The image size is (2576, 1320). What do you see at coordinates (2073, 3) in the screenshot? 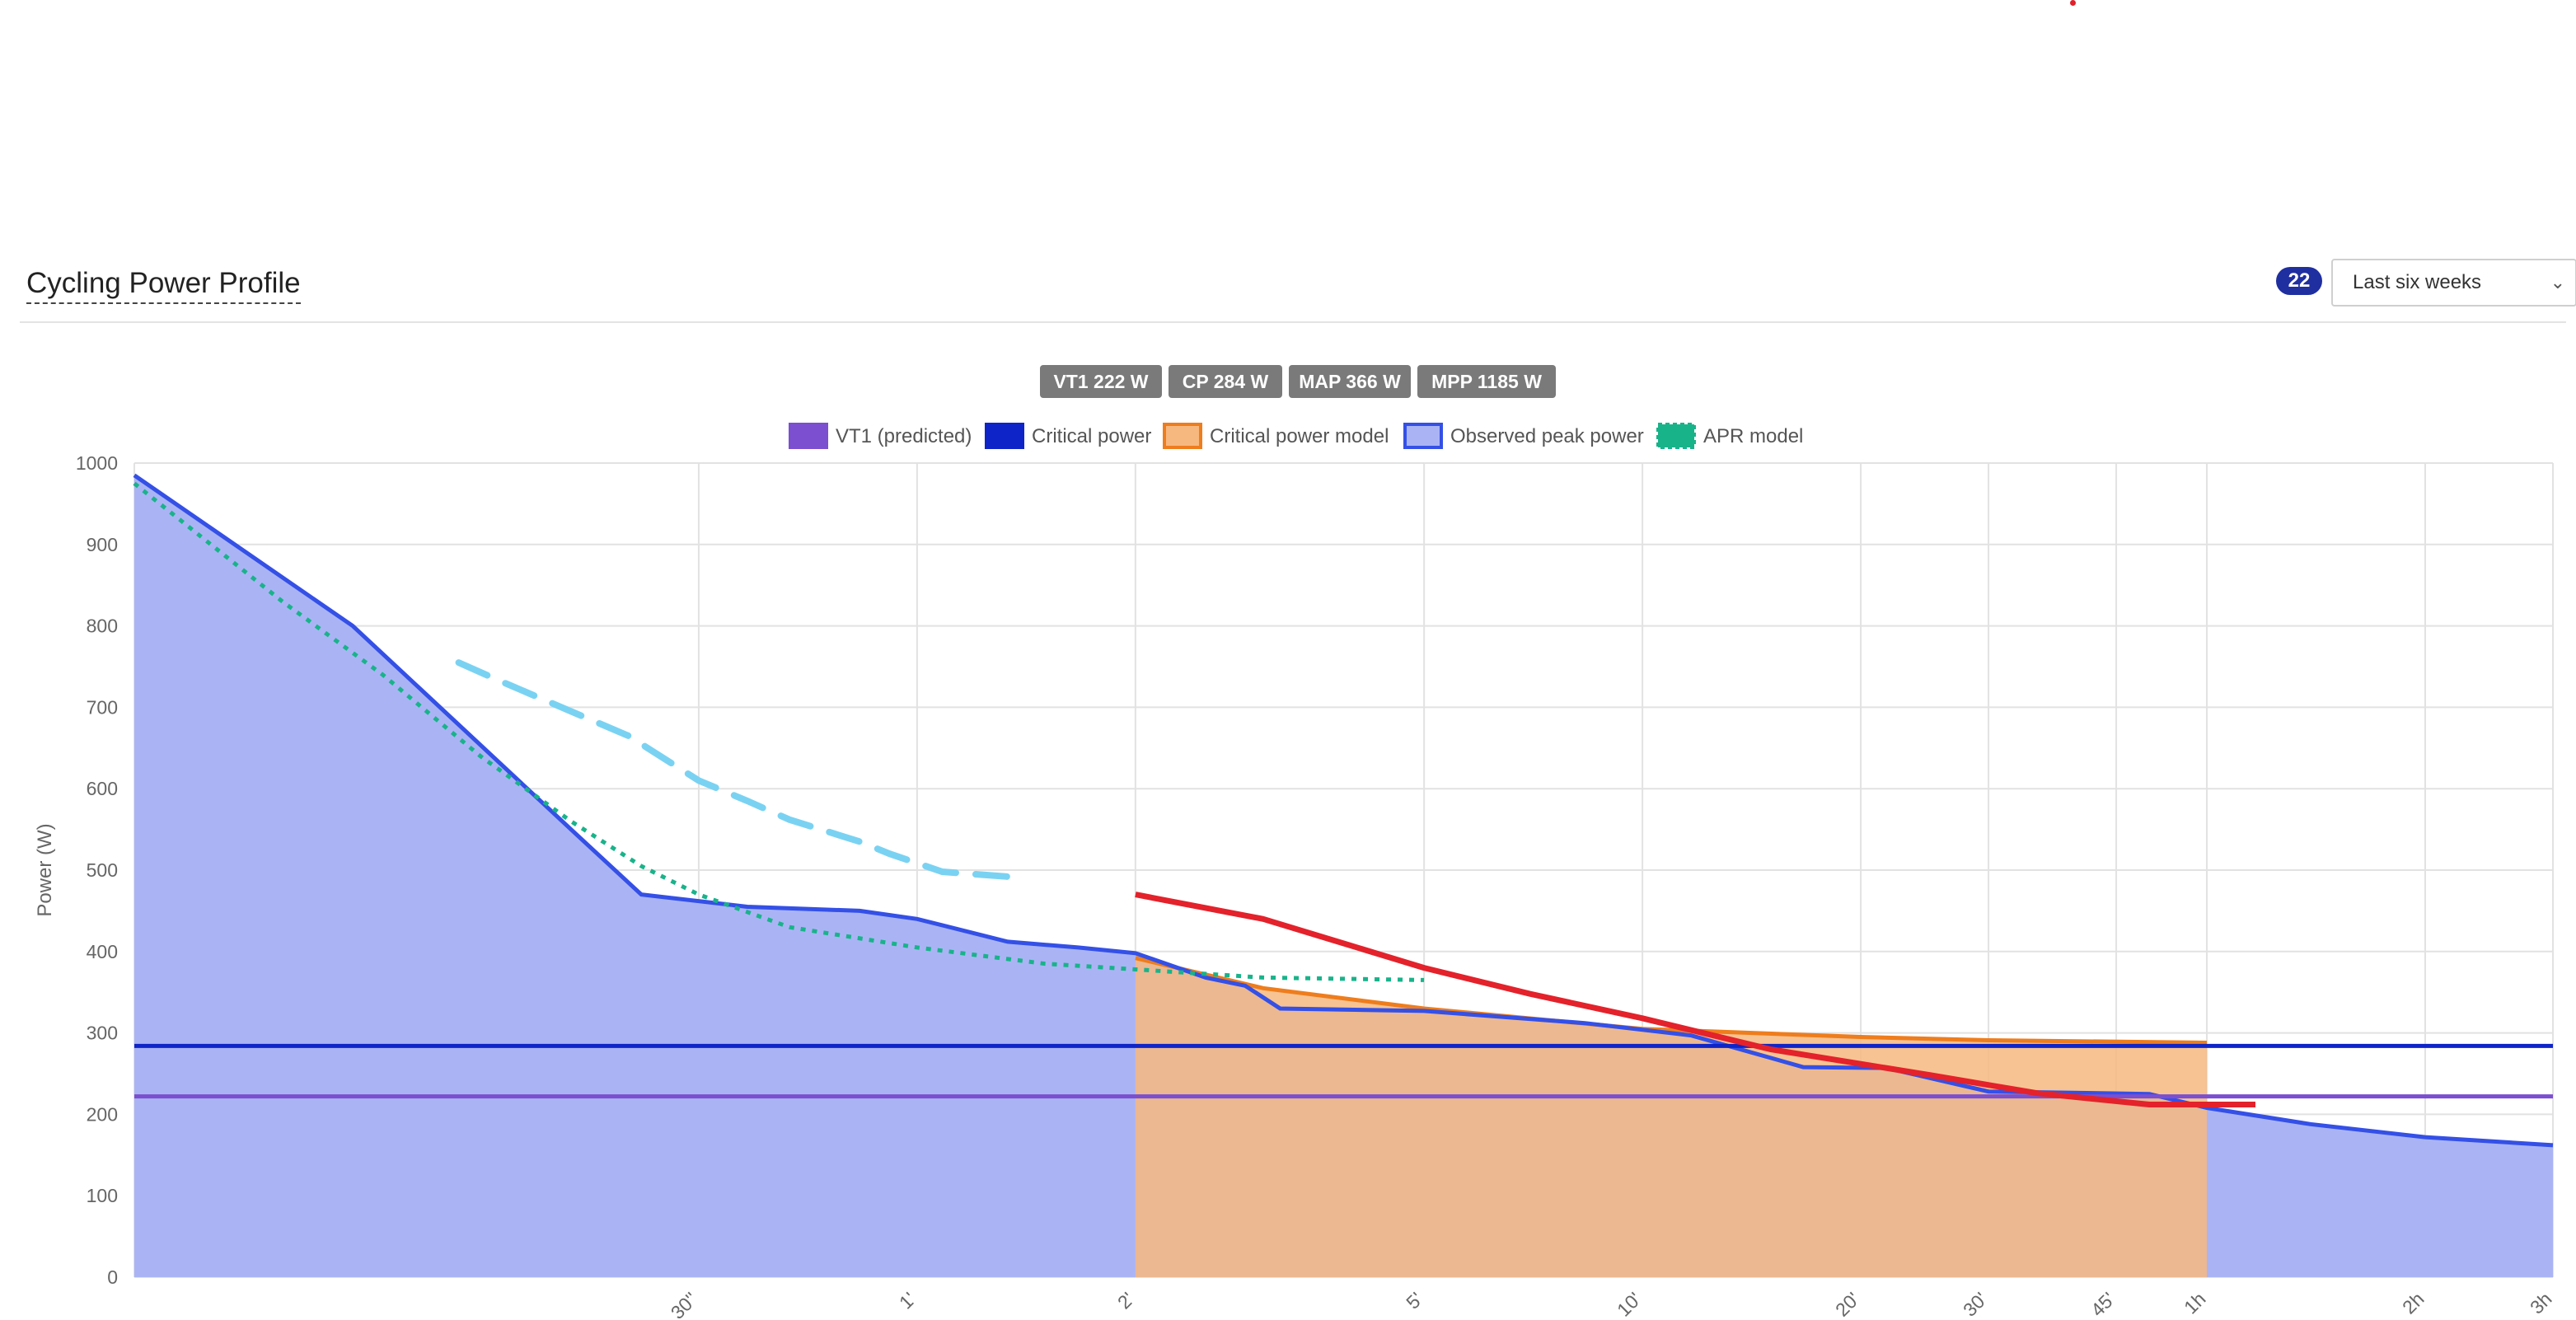
I see `status-dot` at bounding box center [2073, 3].